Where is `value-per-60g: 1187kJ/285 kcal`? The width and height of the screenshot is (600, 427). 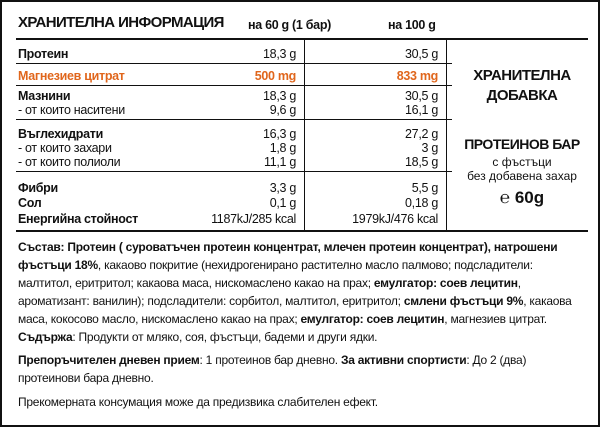
value-per-60g: 1187kJ/285 kcal is located at coordinates (253, 219).